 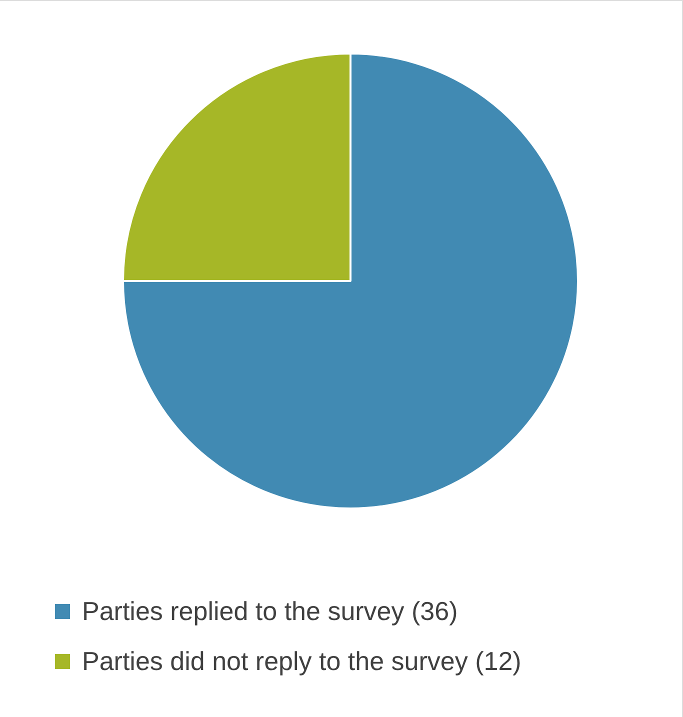 I want to click on legend-label: Parties replied to the survey (36), so click(x=270, y=611).